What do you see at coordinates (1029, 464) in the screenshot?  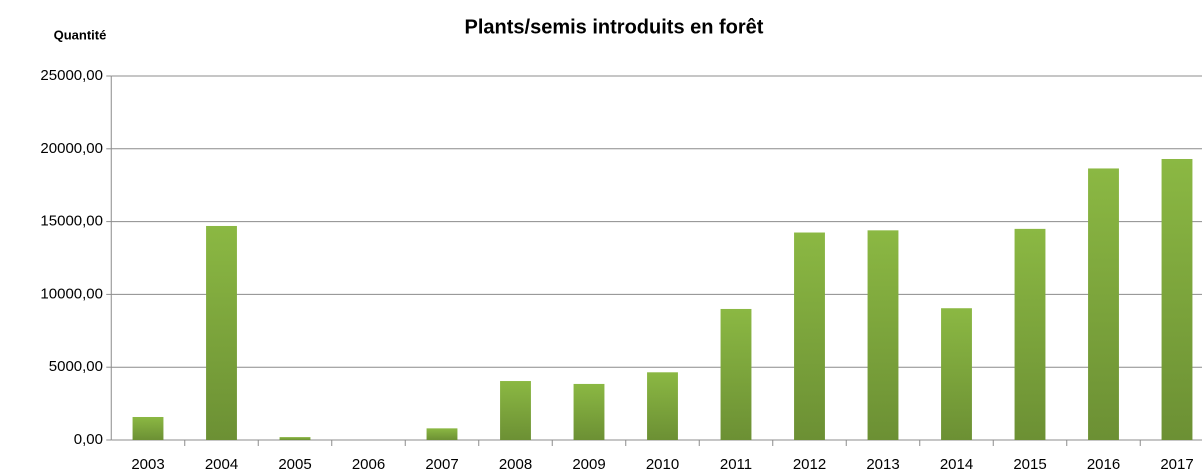 I see `x-tick-label: 2015` at bounding box center [1029, 464].